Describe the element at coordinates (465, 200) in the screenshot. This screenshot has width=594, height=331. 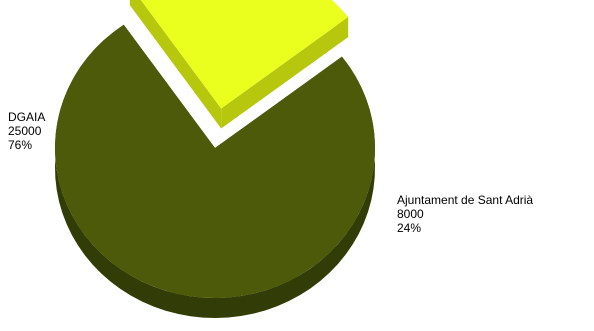
I see `slice-label-name: Ajuntament de Sant Adrià` at that location.